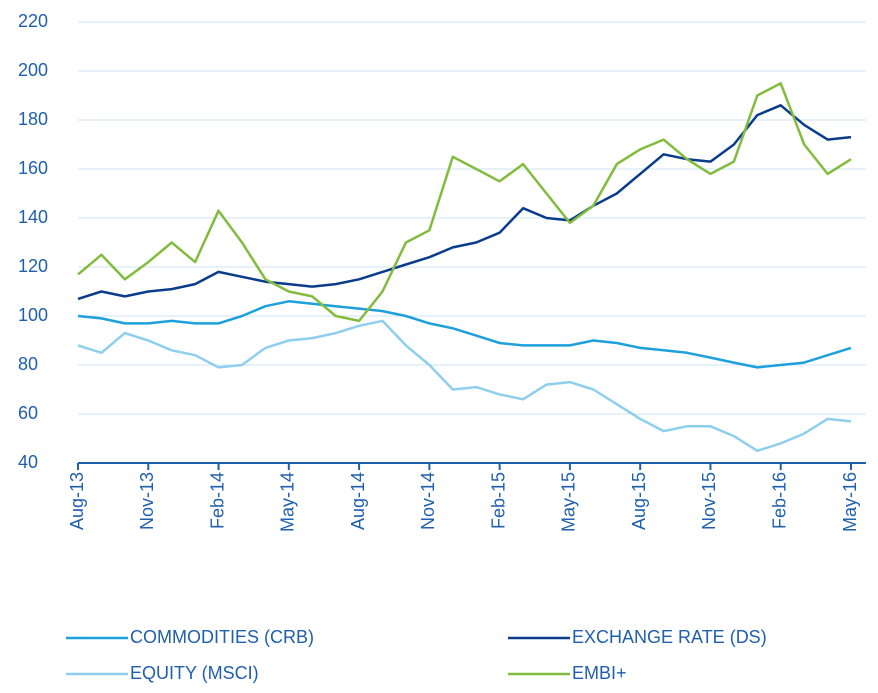  Describe the element at coordinates (33, 70) in the screenshot. I see `y-tick-label: 200` at that location.